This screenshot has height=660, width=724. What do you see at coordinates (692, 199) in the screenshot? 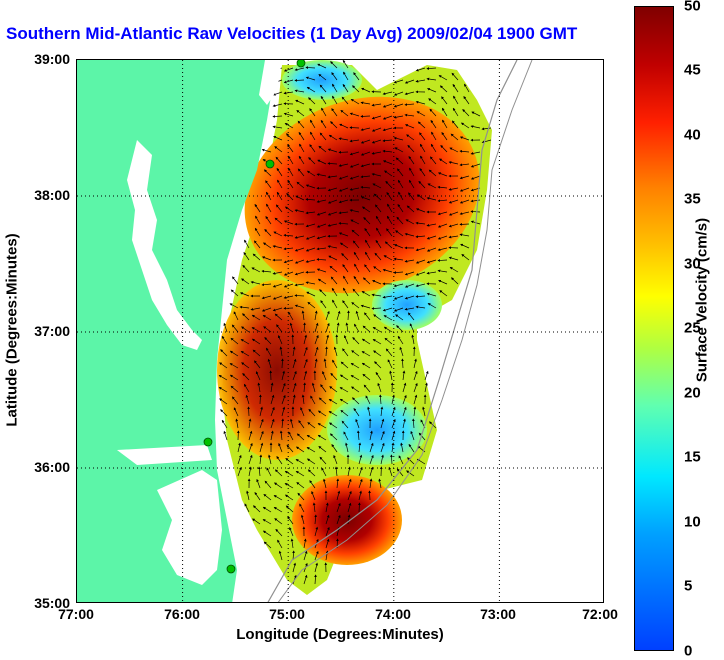
I see `colorbar-tick-label: 35` at bounding box center [692, 199].